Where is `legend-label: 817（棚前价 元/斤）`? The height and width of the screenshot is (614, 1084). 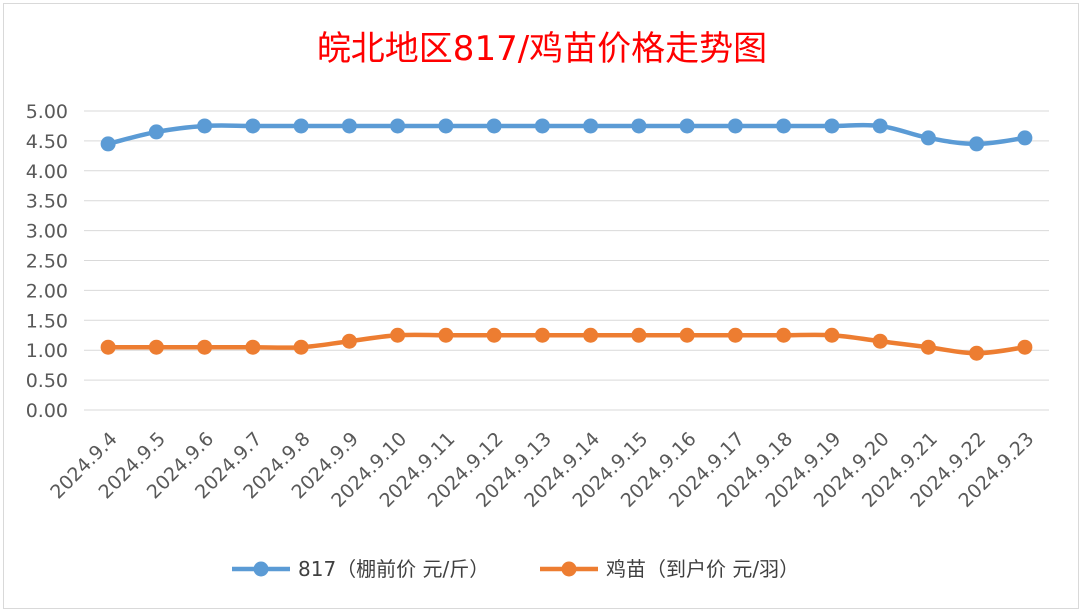 legend-label: 817（棚前价 元/斤） is located at coordinates (393, 569).